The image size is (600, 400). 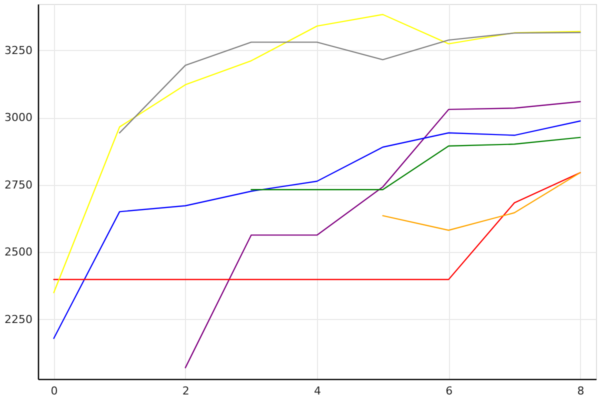 I want to click on y-tick-label: 2750, so click(x=18, y=185).